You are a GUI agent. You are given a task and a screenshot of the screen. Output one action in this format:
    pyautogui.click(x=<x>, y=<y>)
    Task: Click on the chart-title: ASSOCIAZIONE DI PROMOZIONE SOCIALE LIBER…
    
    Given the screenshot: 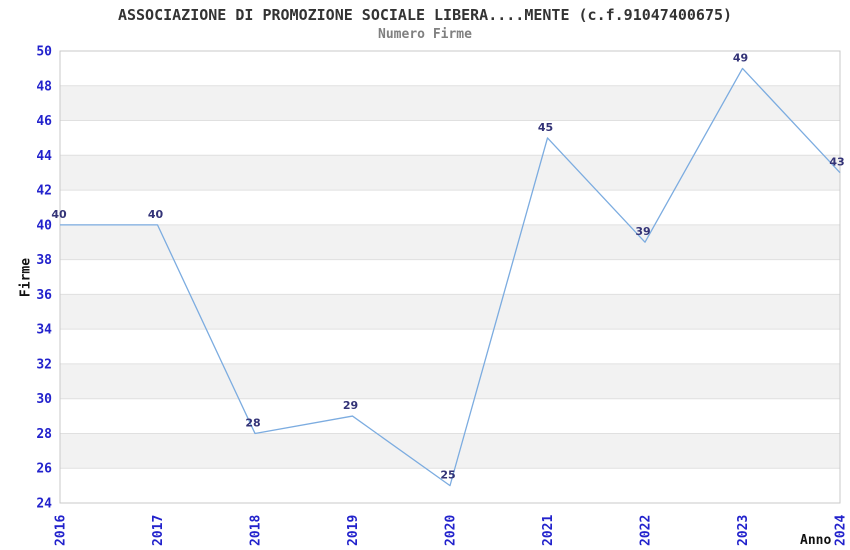 What is the action you would take?
    pyautogui.click(x=425, y=15)
    